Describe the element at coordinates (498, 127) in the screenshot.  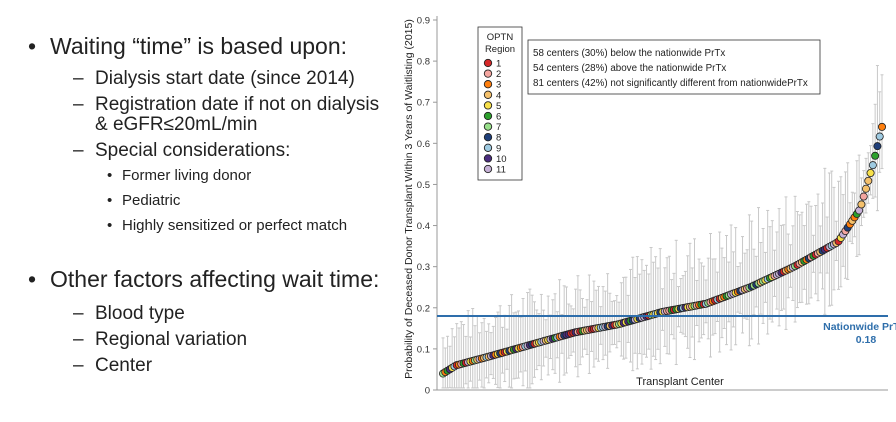
I see `legend-label: 7` at that location.